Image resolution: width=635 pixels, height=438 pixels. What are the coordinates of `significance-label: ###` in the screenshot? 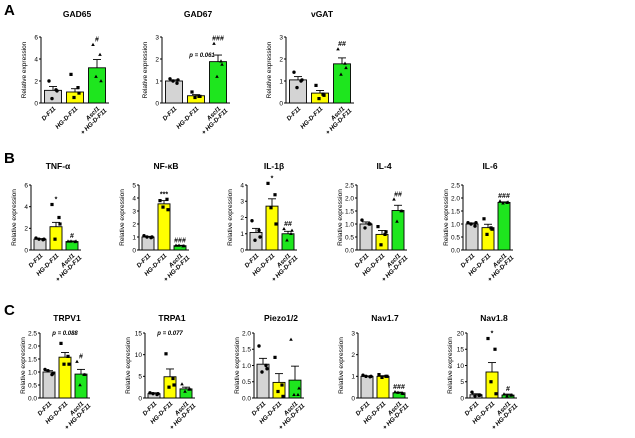 It's located at (218, 39).